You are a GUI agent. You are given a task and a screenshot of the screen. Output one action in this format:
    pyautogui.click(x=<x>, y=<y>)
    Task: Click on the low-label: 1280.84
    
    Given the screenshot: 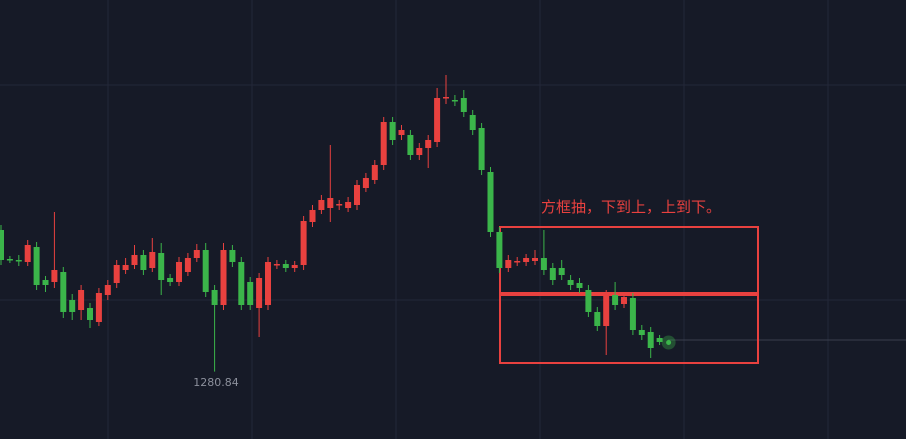 What is the action you would take?
    pyautogui.click(x=216, y=382)
    